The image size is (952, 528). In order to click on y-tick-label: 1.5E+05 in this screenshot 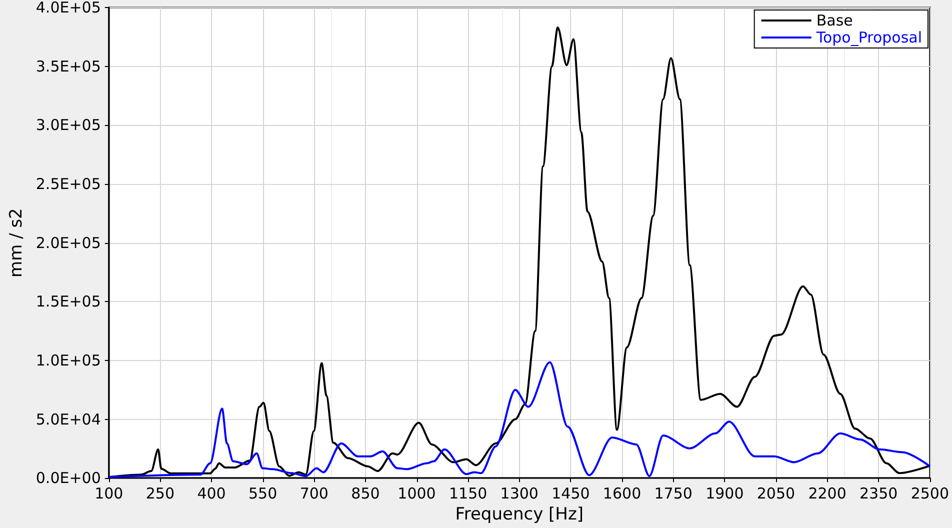, I will do `click(68, 301)`.